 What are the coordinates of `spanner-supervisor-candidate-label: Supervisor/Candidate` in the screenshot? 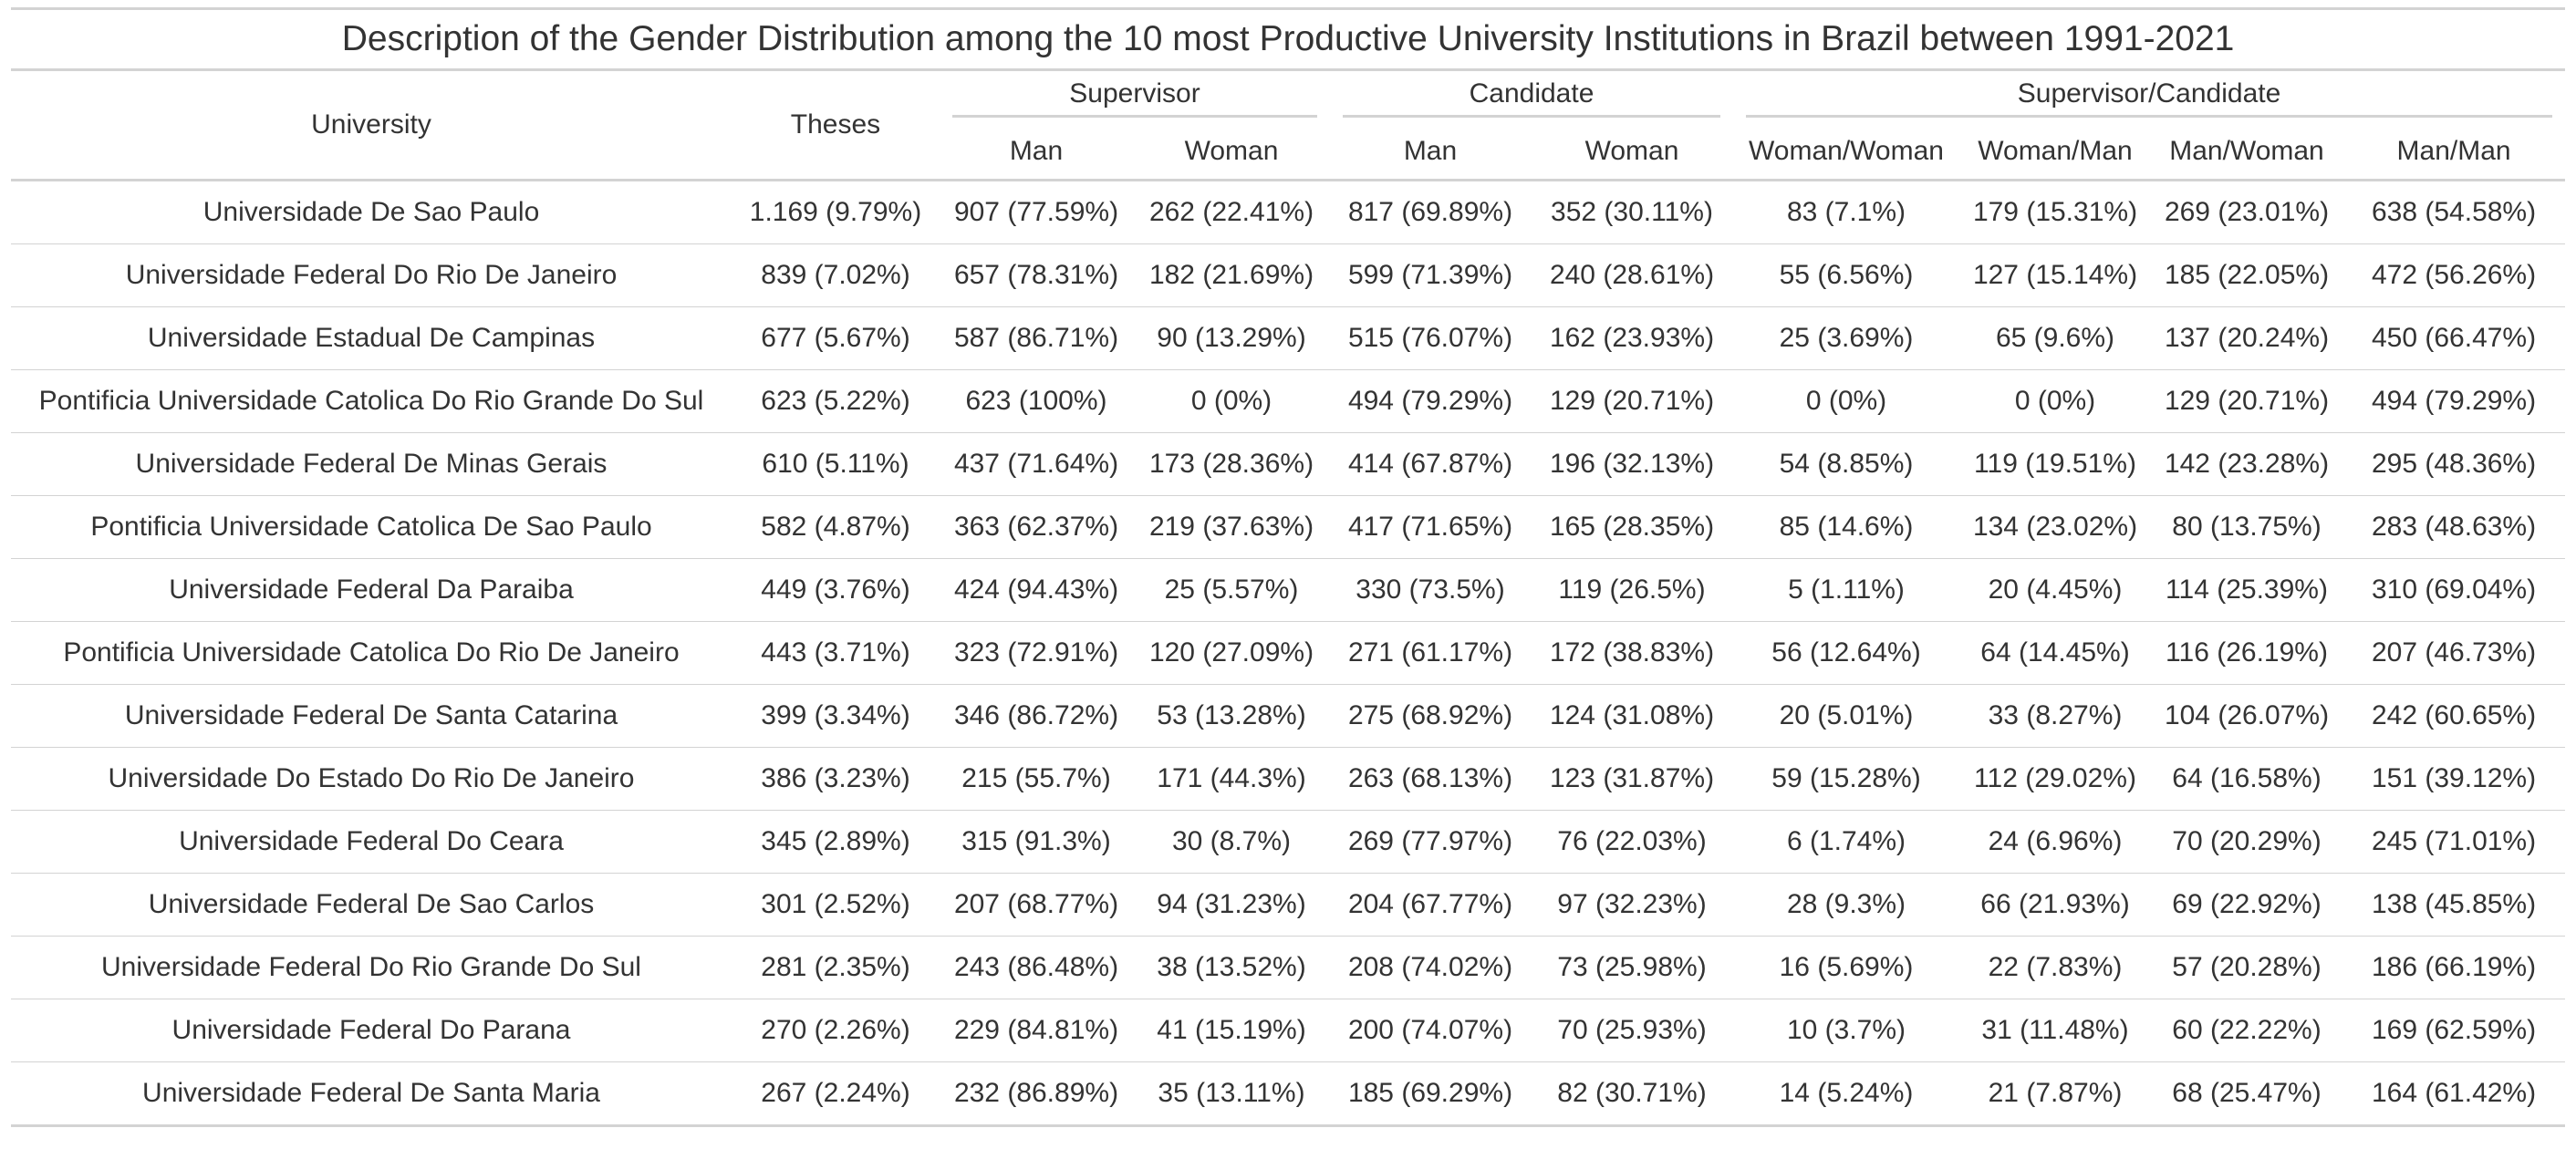 It's located at (2149, 98).